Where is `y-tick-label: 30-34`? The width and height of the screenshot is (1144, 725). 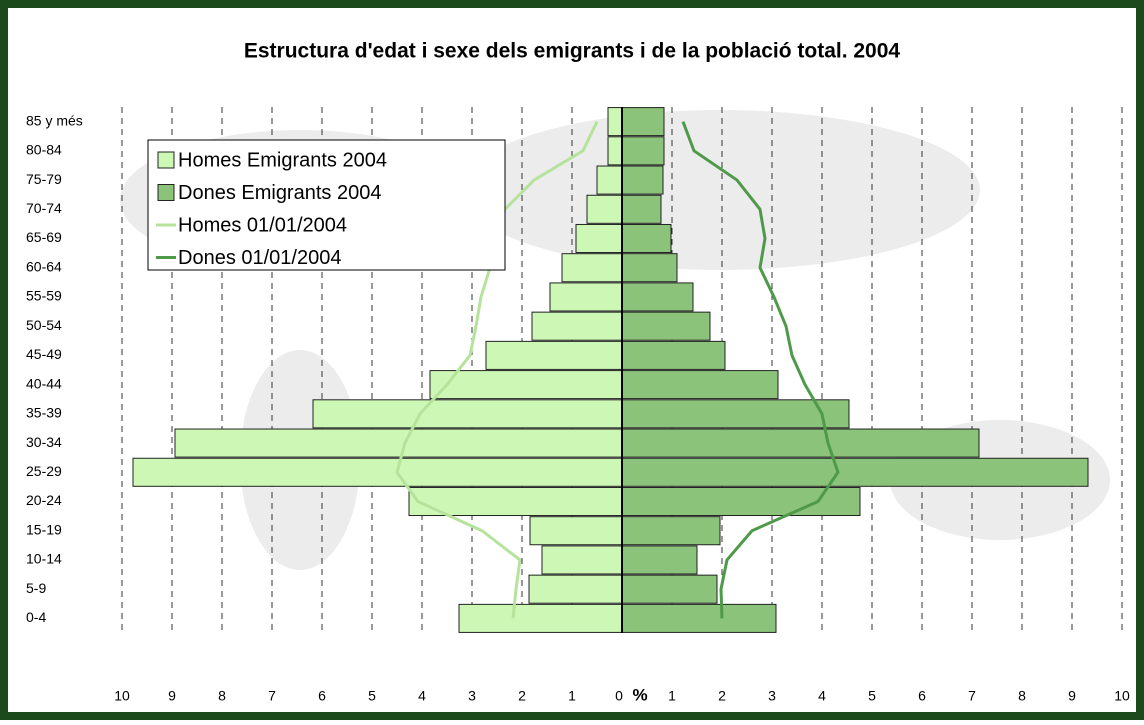
y-tick-label: 30-34 is located at coordinates (44, 442).